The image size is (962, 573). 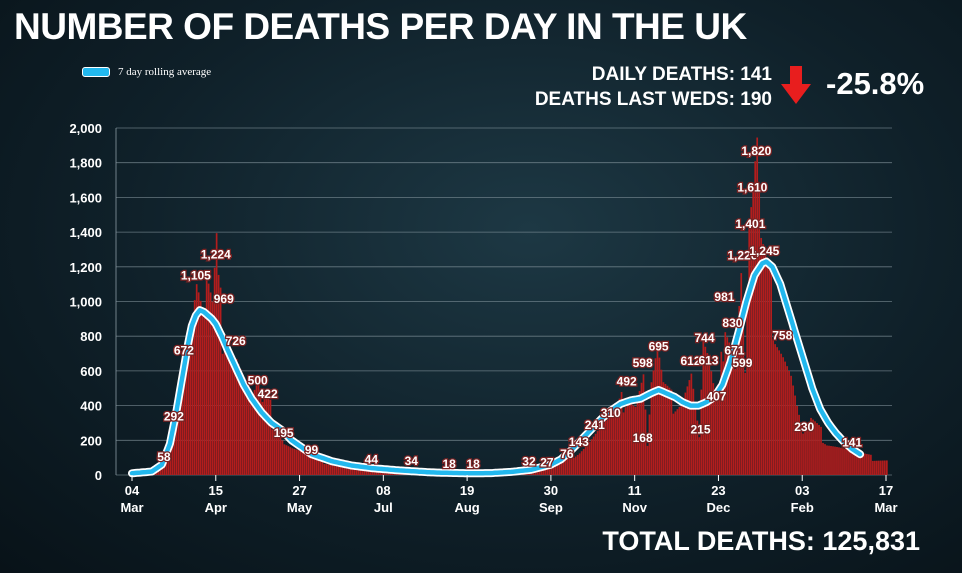 What do you see at coordinates (756, 151) in the screenshot?
I see `data-label: 1,820` at bounding box center [756, 151].